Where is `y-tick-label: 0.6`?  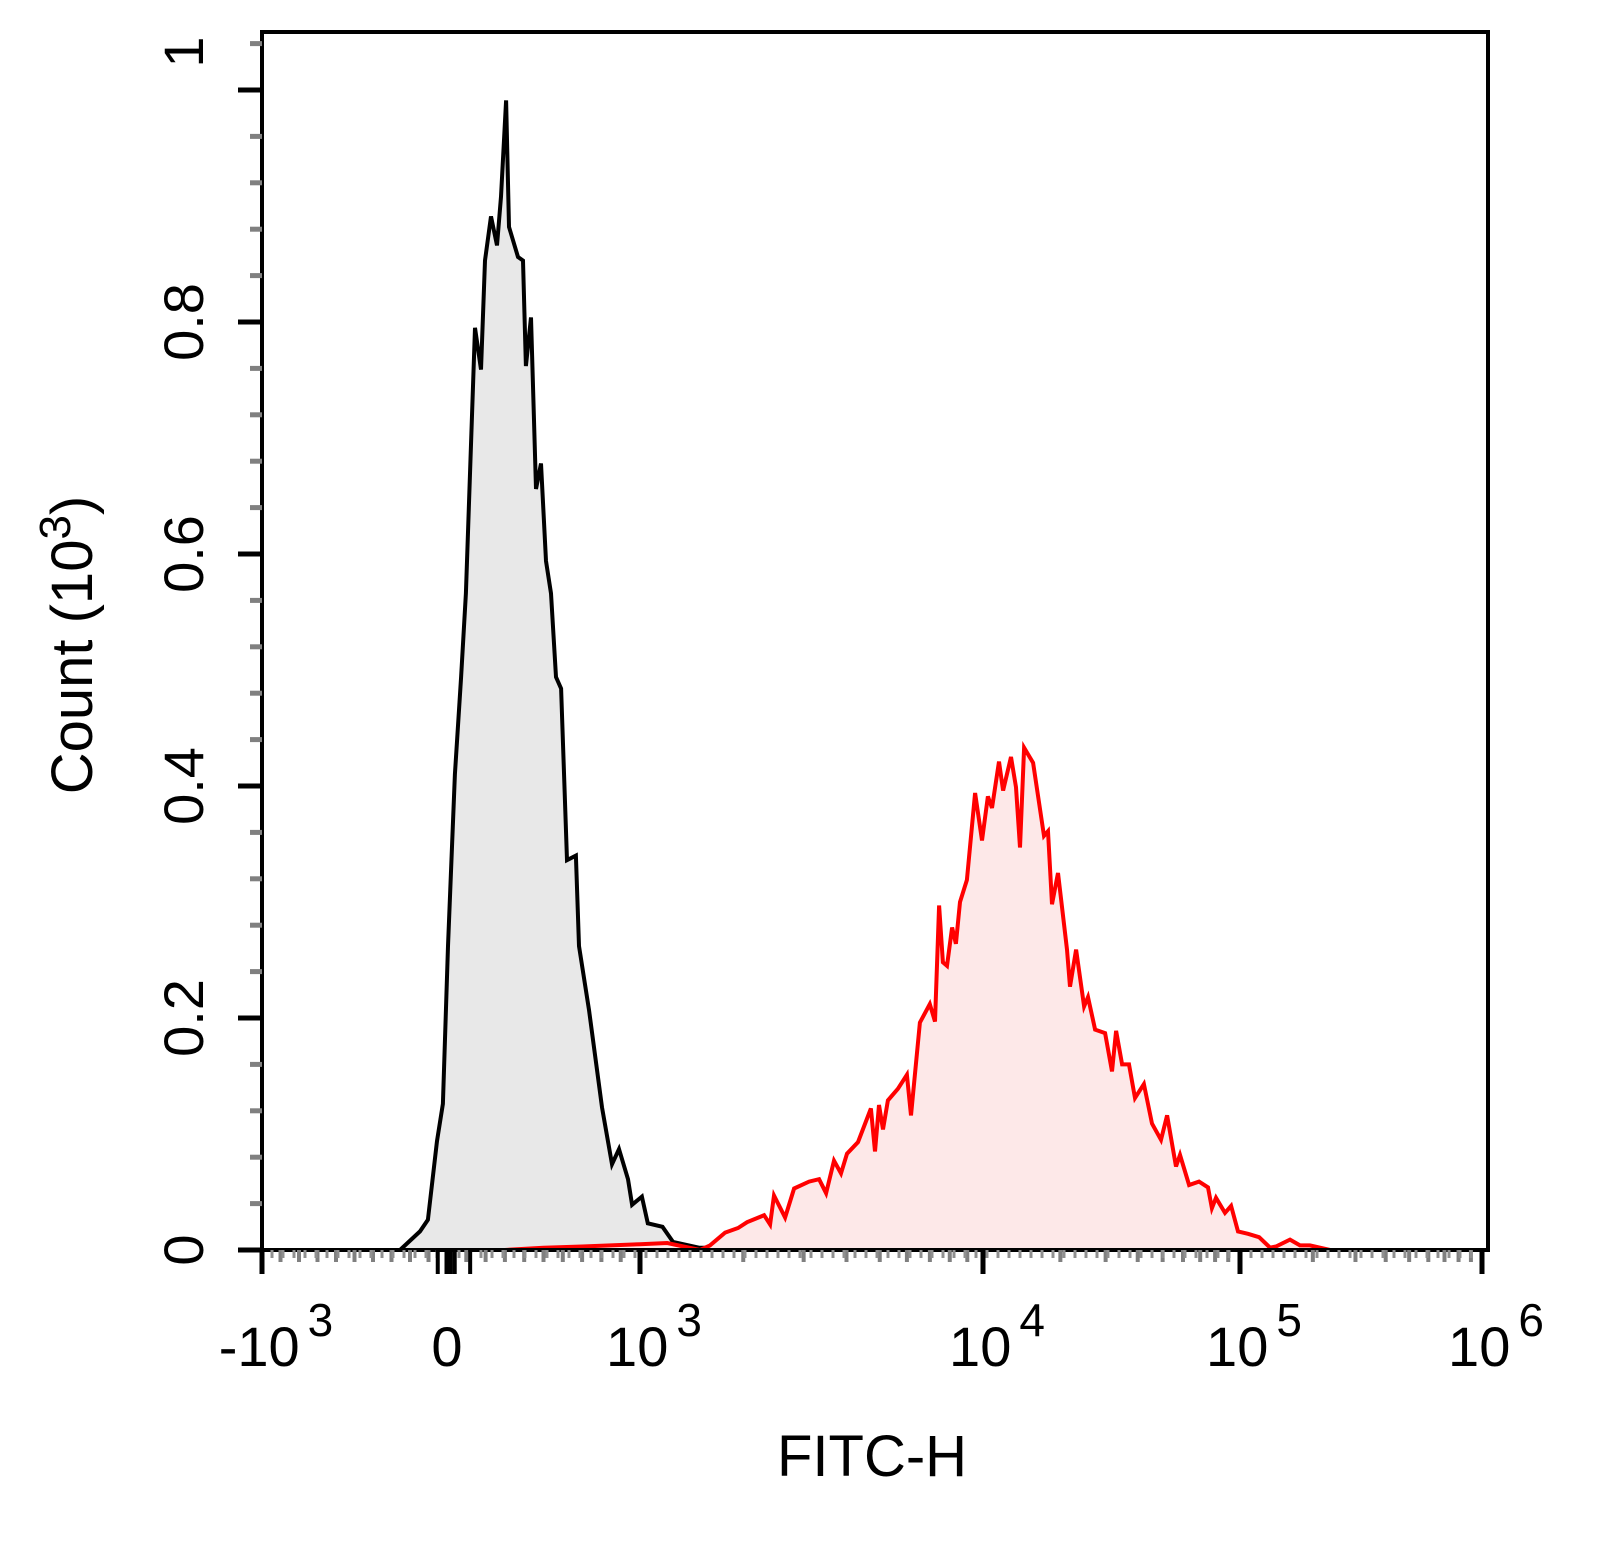
y-tick-label: 0.6 is located at coordinates (183, 554).